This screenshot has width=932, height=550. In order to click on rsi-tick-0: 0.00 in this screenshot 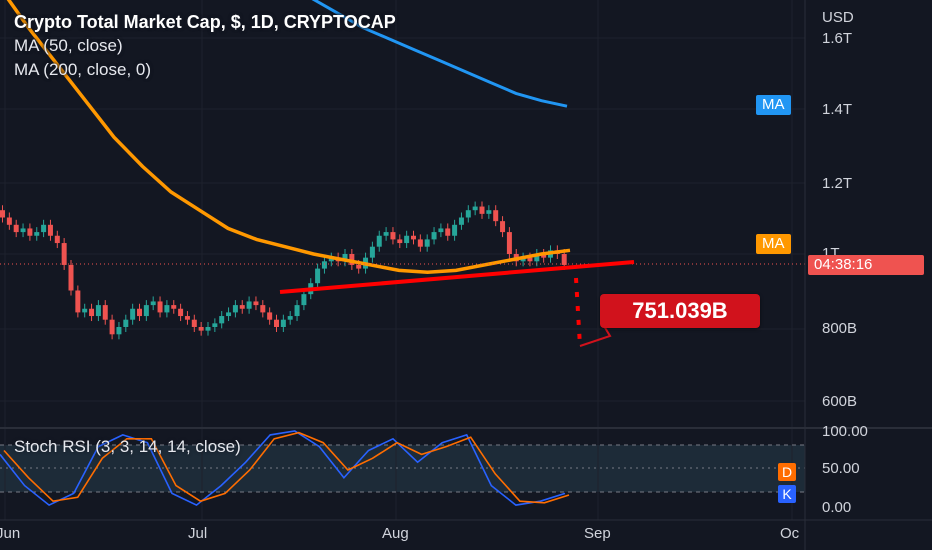, I will do `click(836, 507)`.